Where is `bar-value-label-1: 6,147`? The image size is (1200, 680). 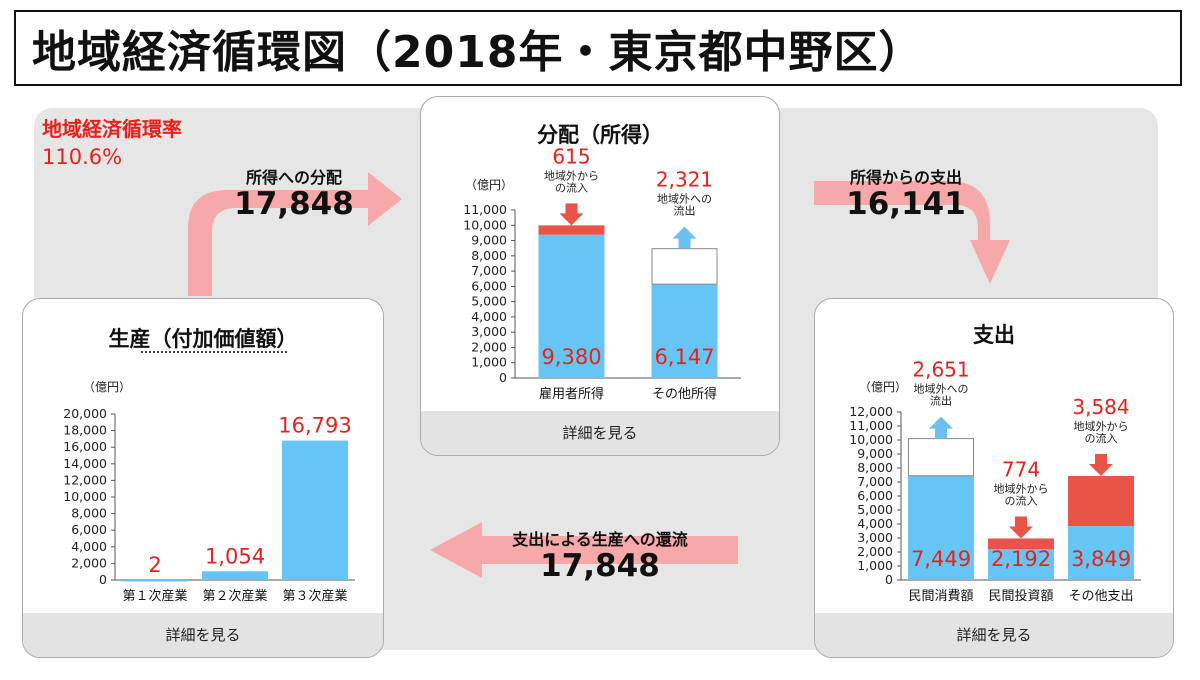 bar-value-label-1: 6,147 is located at coordinates (684, 357).